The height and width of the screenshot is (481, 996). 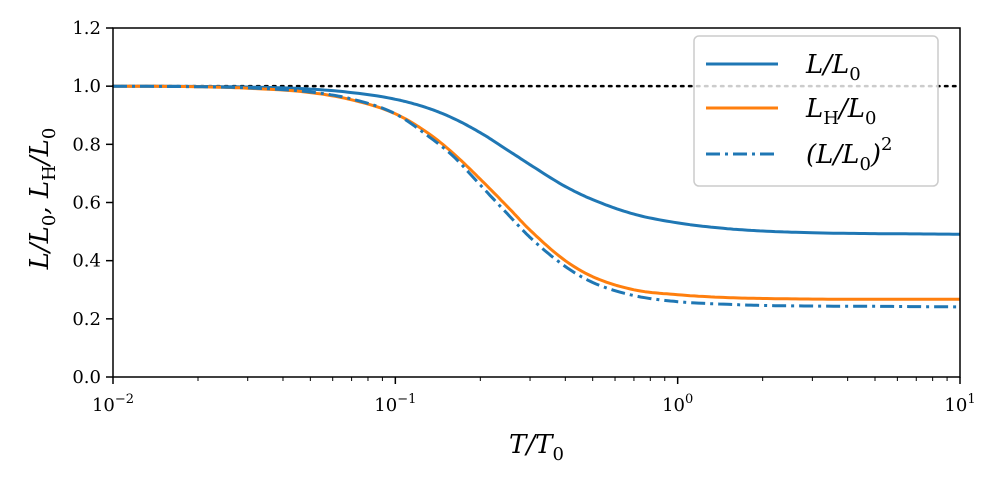 What do you see at coordinates (49, 173) in the screenshot?
I see `y-axis-label-s2: H` at bounding box center [49, 173].